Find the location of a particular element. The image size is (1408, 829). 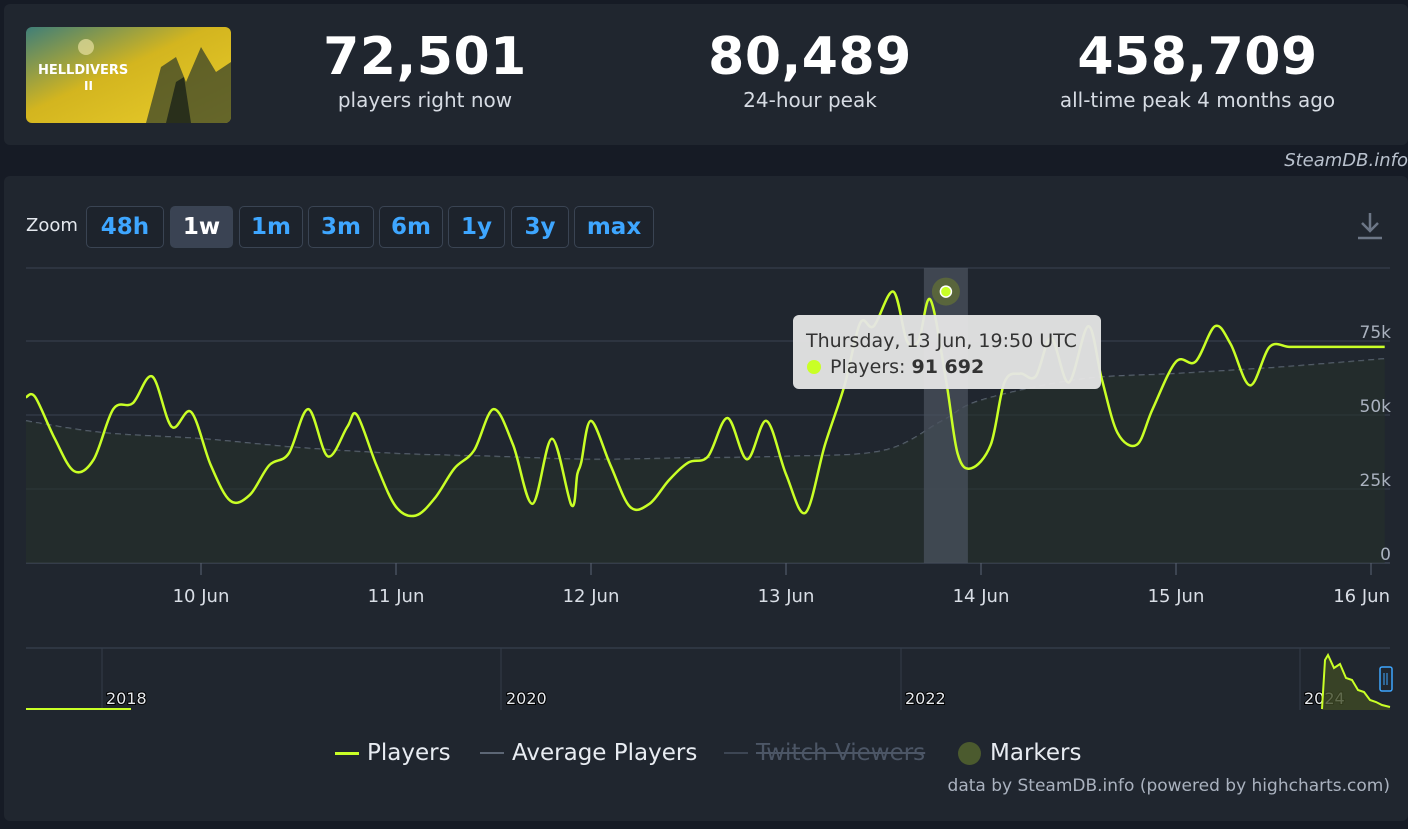

navigator-label-2020: 2020 is located at coordinates (526, 698).